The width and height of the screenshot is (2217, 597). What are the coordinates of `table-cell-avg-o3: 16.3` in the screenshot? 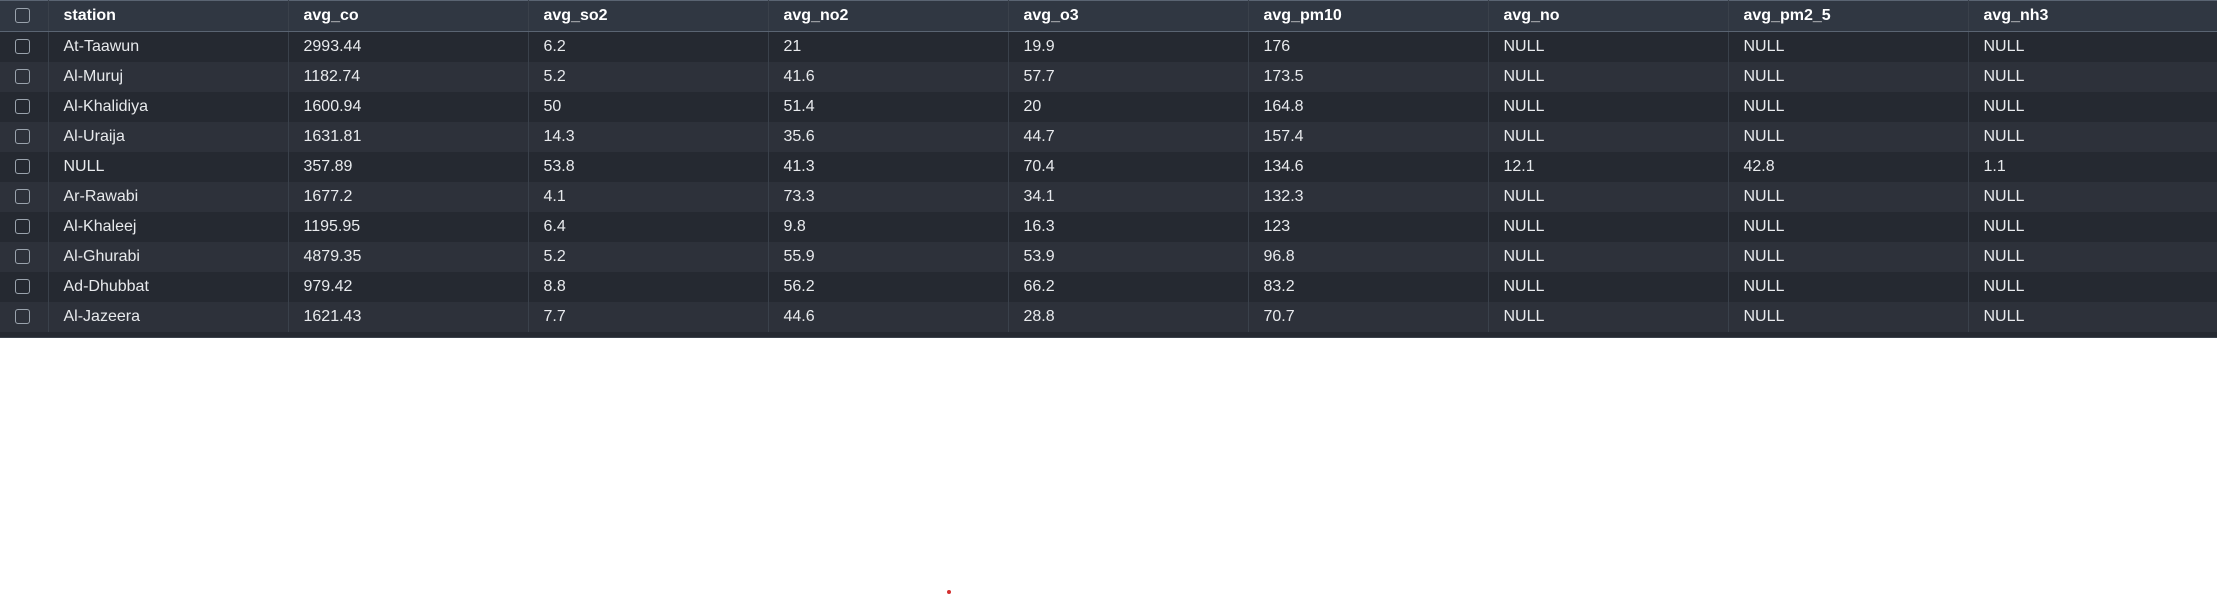 It's located at (1128, 227).